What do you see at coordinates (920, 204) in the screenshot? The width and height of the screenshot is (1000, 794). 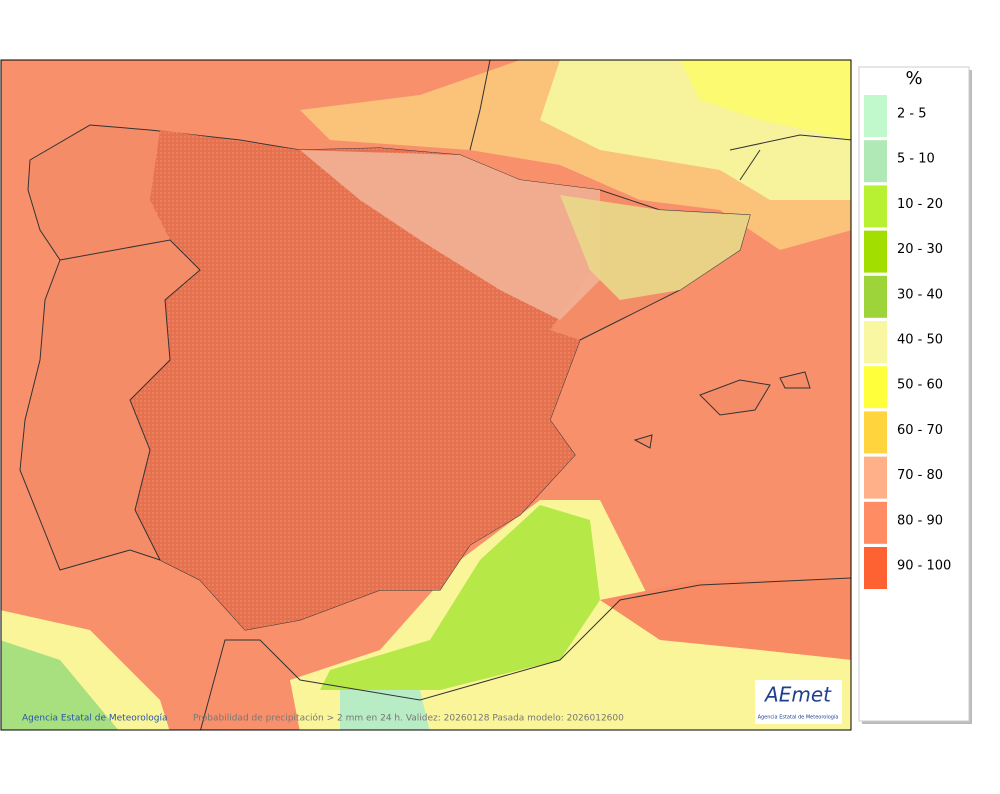 I see `legend-label: 10 - 20` at bounding box center [920, 204].